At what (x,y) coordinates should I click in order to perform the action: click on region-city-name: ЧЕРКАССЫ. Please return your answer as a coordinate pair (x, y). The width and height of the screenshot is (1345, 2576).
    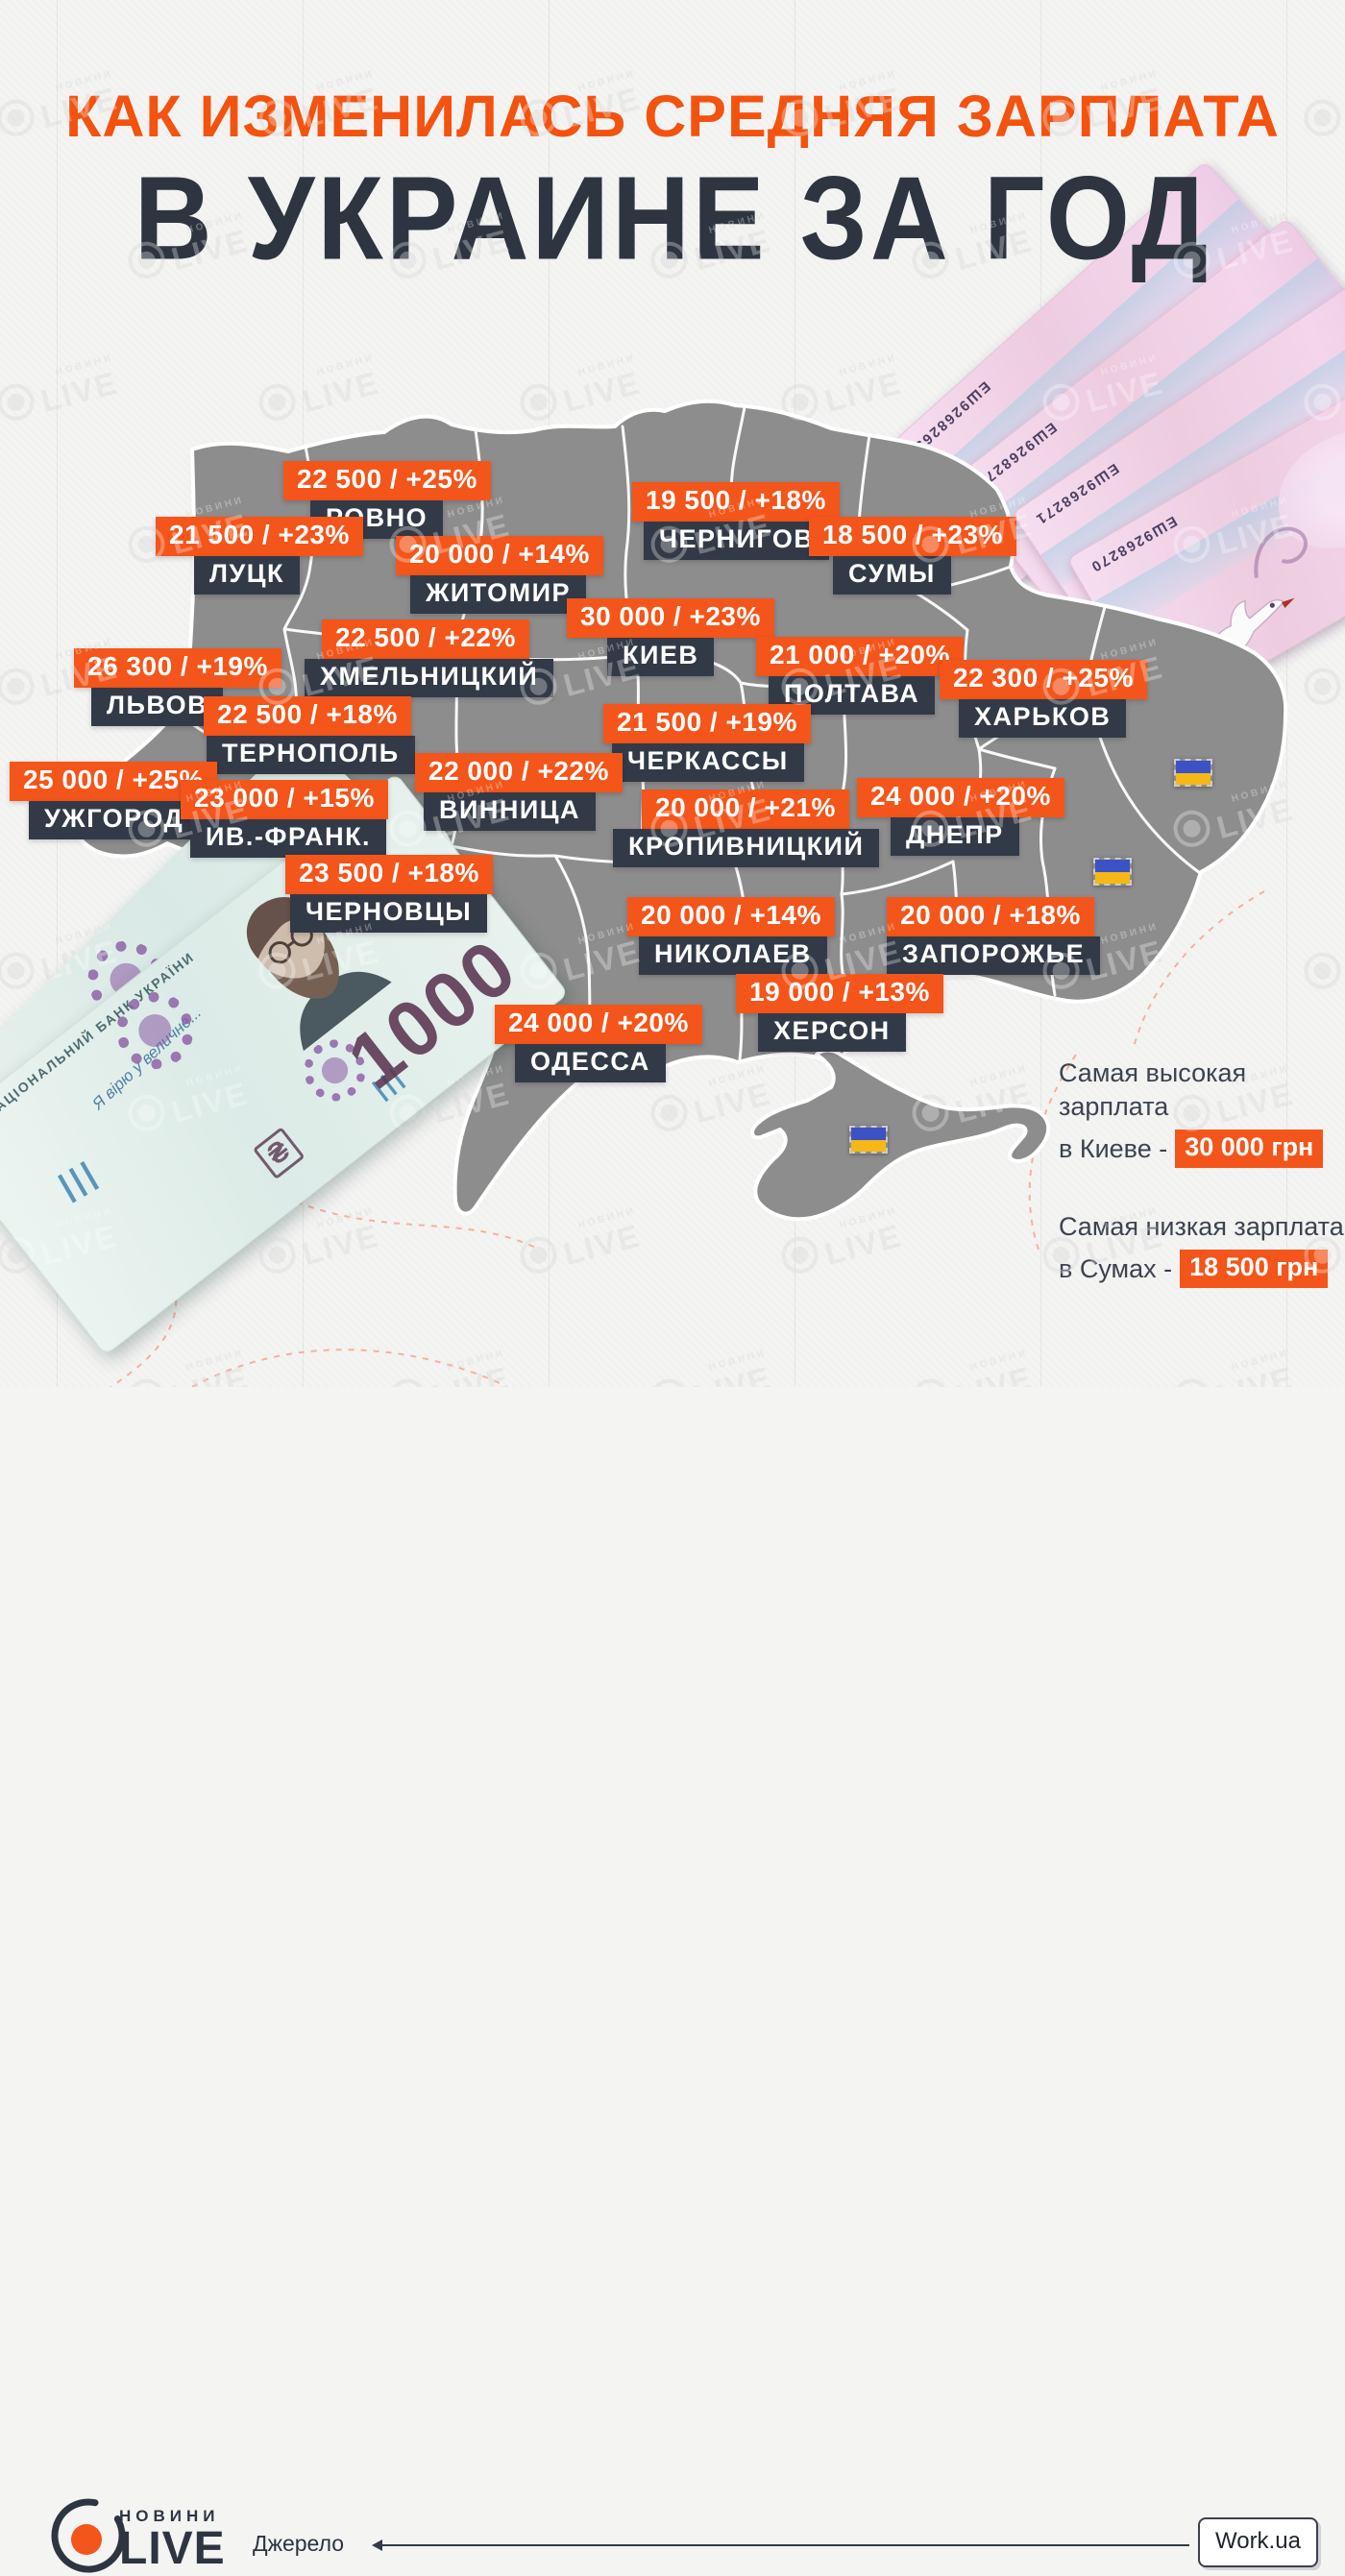
    Looking at the image, I should click on (708, 762).